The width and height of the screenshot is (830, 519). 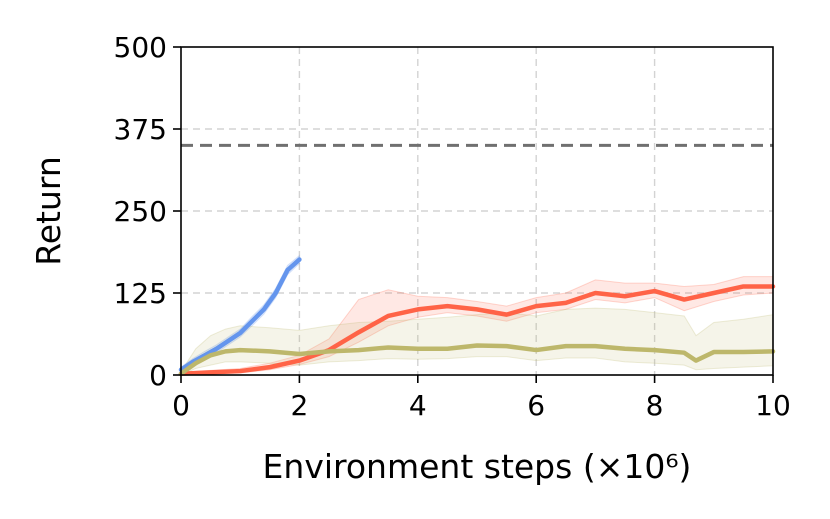 I want to click on y-tick-label: 125, so click(x=140, y=293).